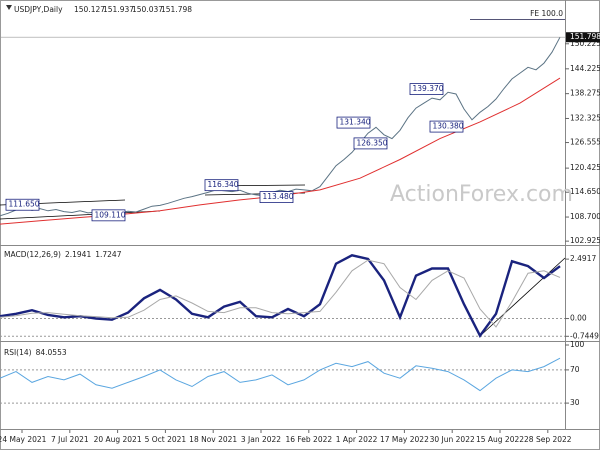 The image size is (600, 450). What do you see at coordinates (585, 191) in the screenshot?
I see `y-tick-label: 114.650` at bounding box center [585, 191].